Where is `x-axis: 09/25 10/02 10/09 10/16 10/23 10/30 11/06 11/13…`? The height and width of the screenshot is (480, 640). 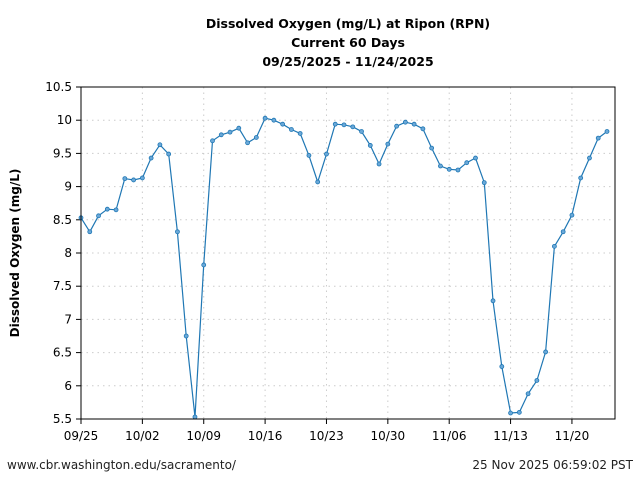
x-axis: 09/25 10/02 10/09 10/16 10/23 10/30 11/06 11/13… is located at coordinates (327, 431).